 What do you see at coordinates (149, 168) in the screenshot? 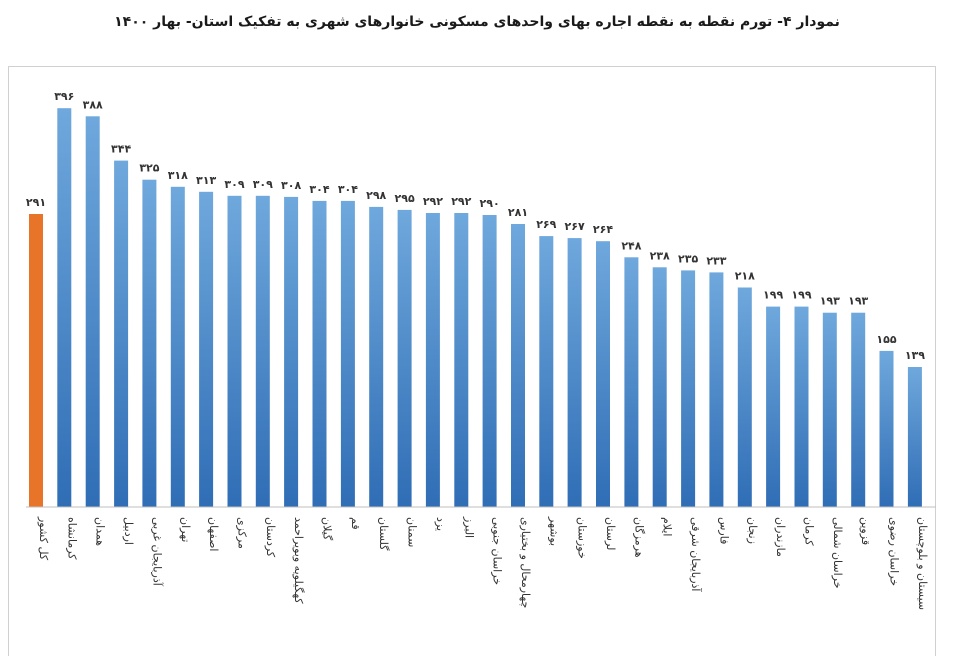
I see `value-label: ۳۲۵` at bounding box center [149, 168].